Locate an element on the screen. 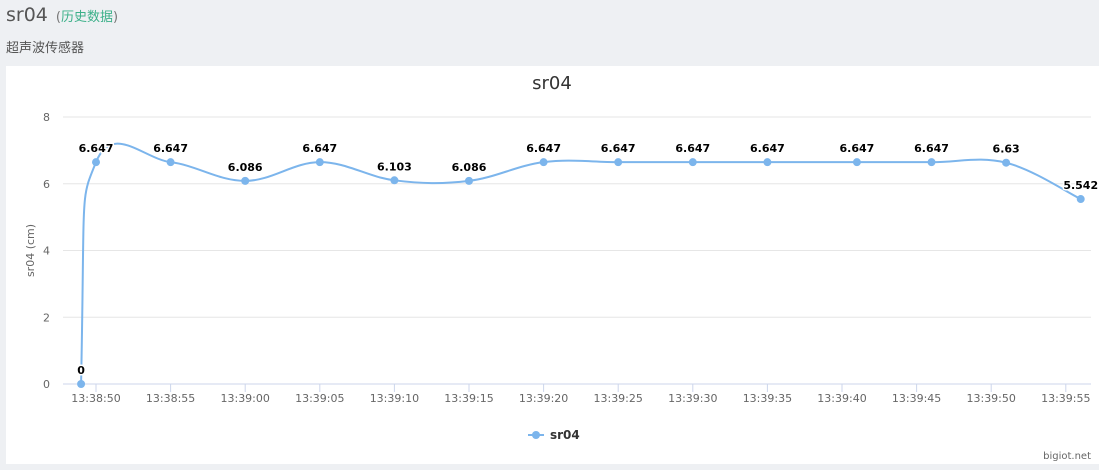  history-data-link: 历史数据 is located at coordinates (86, 17).